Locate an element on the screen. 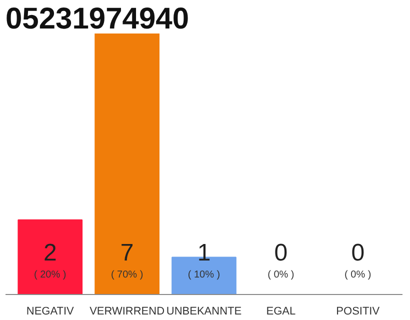 The width and height of the screenshot is (410, 320). annotation: ( 20% ) is located at coordinates (50, 275).